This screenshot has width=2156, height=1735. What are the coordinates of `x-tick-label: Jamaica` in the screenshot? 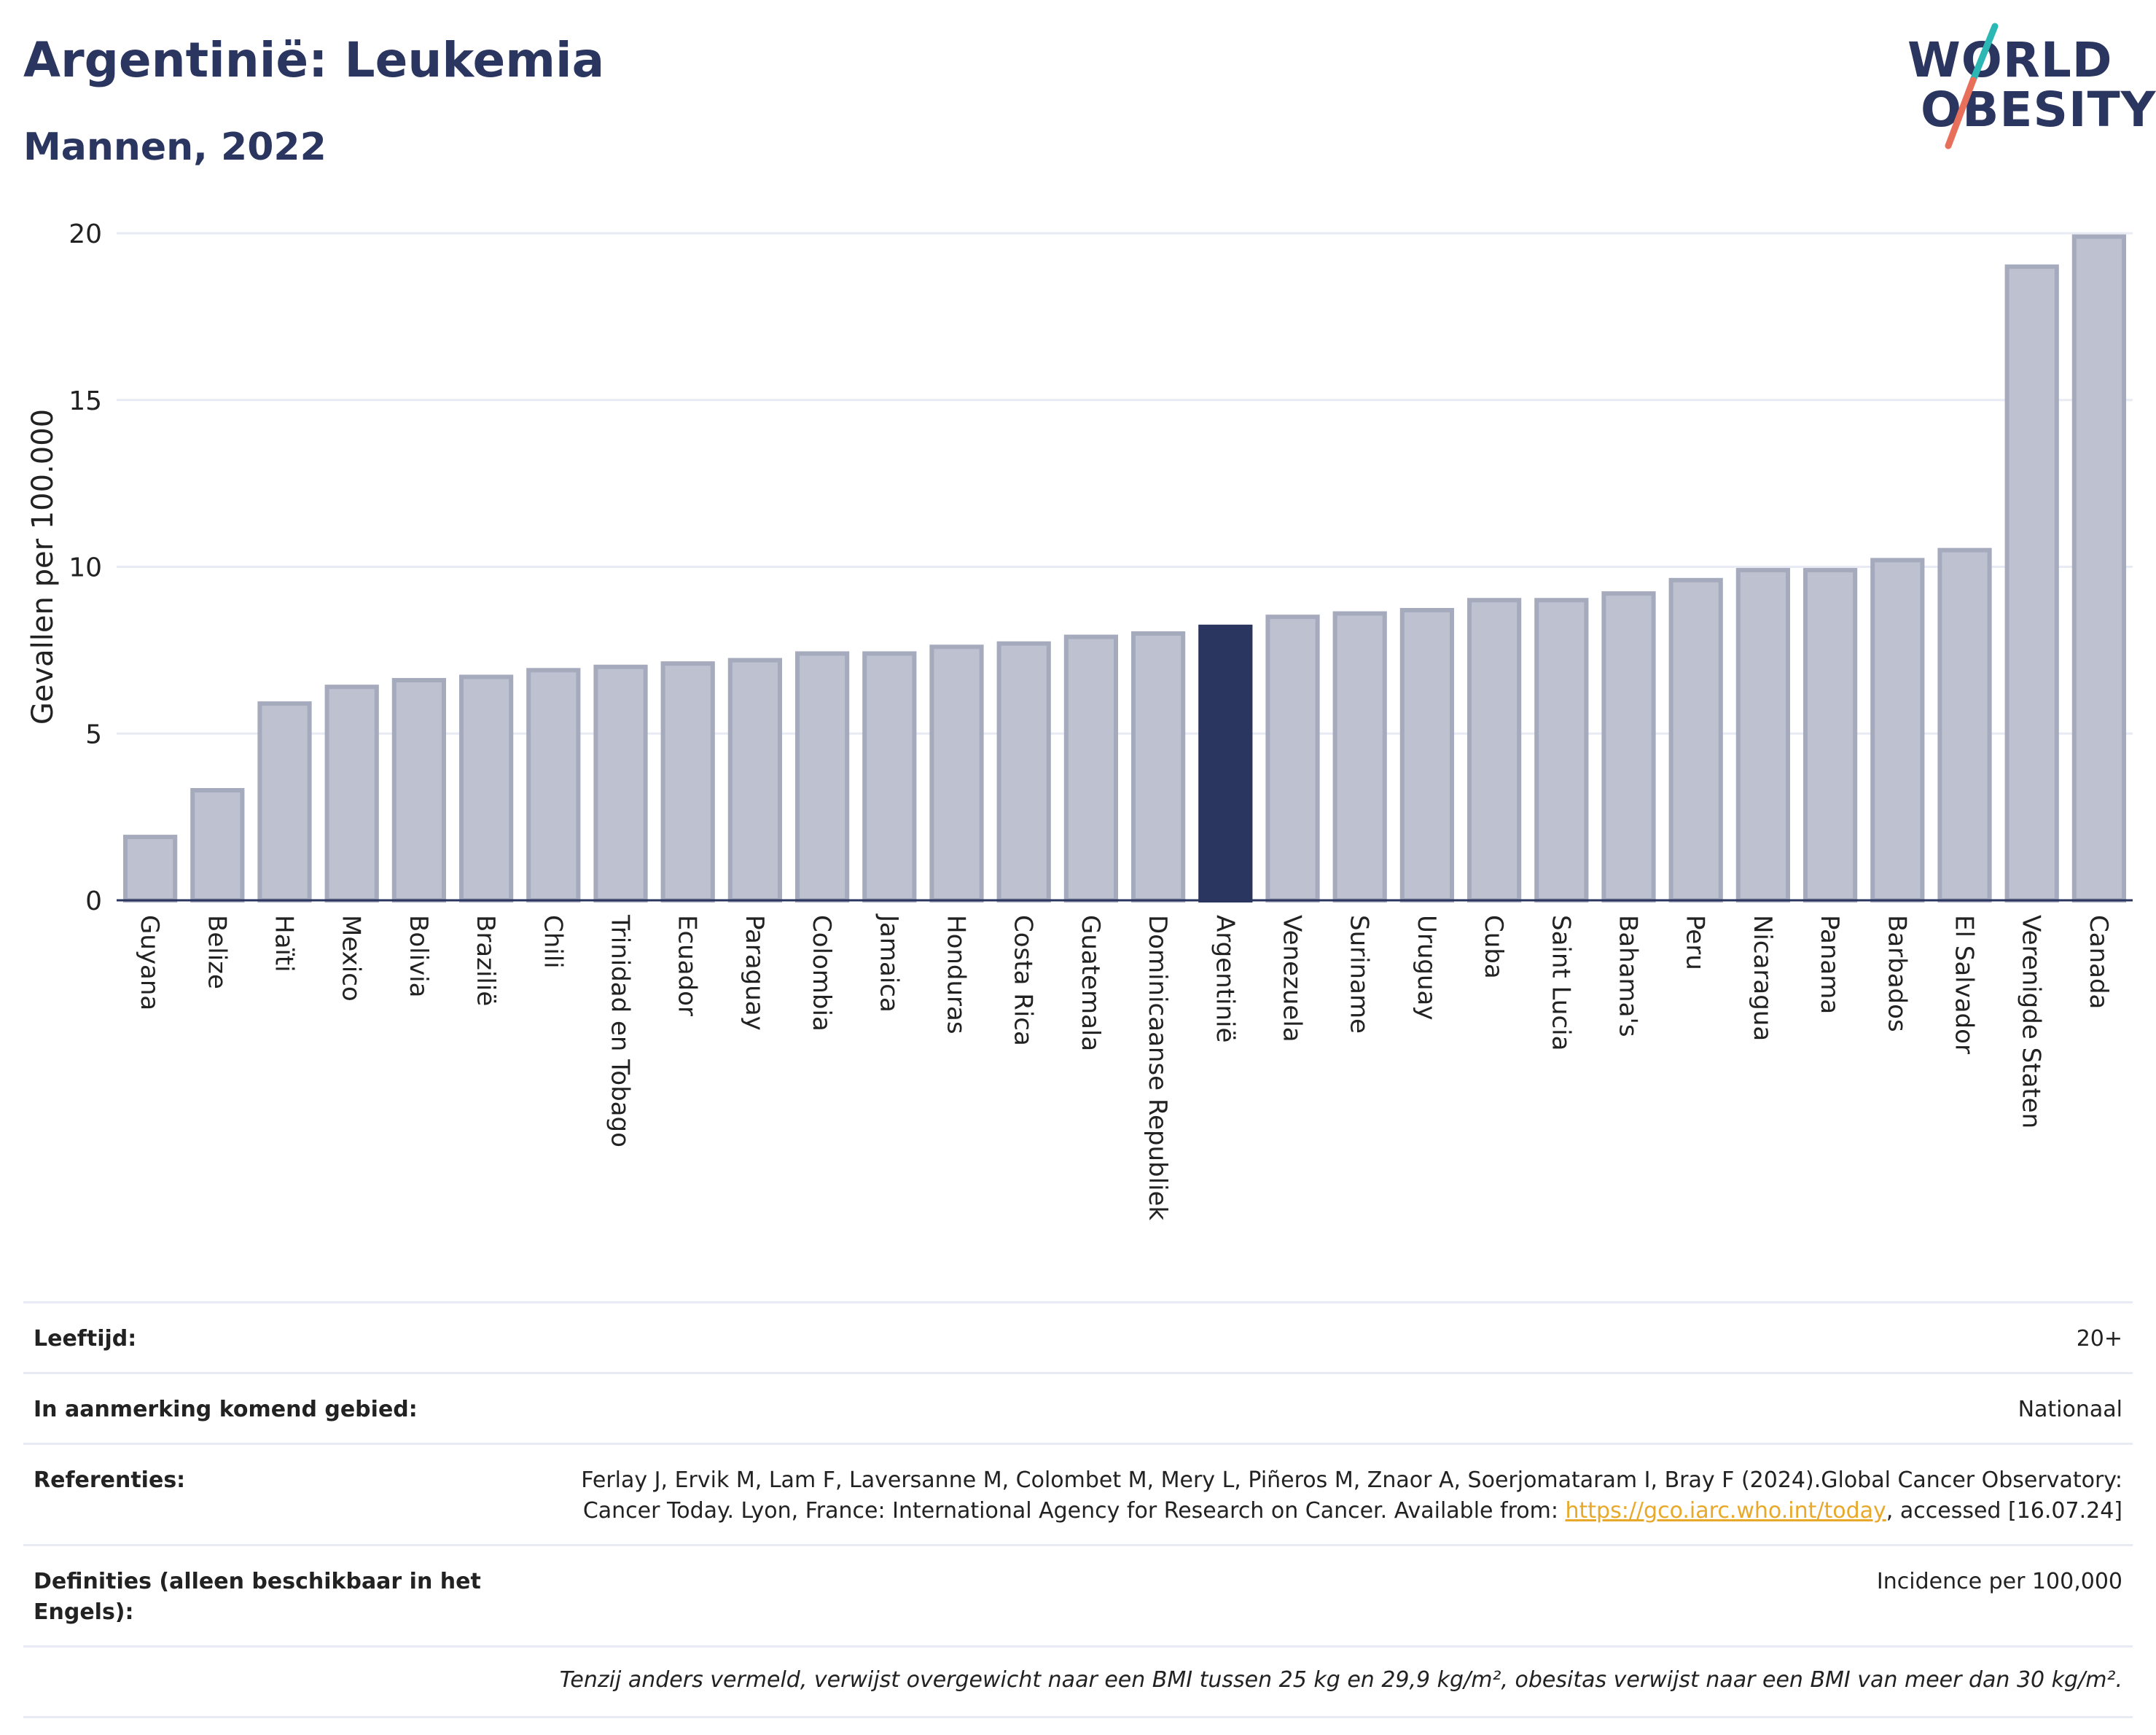 It's located at (889, 963).